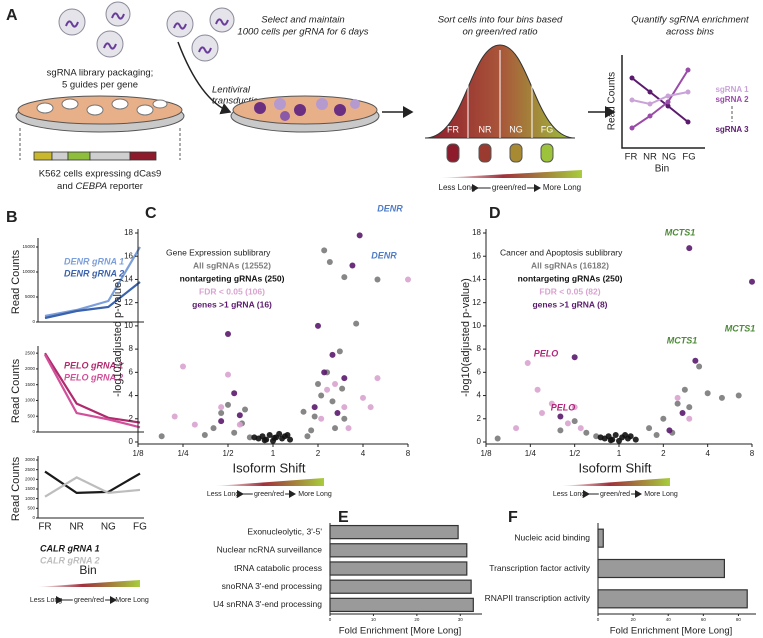 The width and height of the screenshot is (763, 638). Describe the element at coordinates (126, 186) in the screenshot. I see `reporter-word: reporter` at that location.